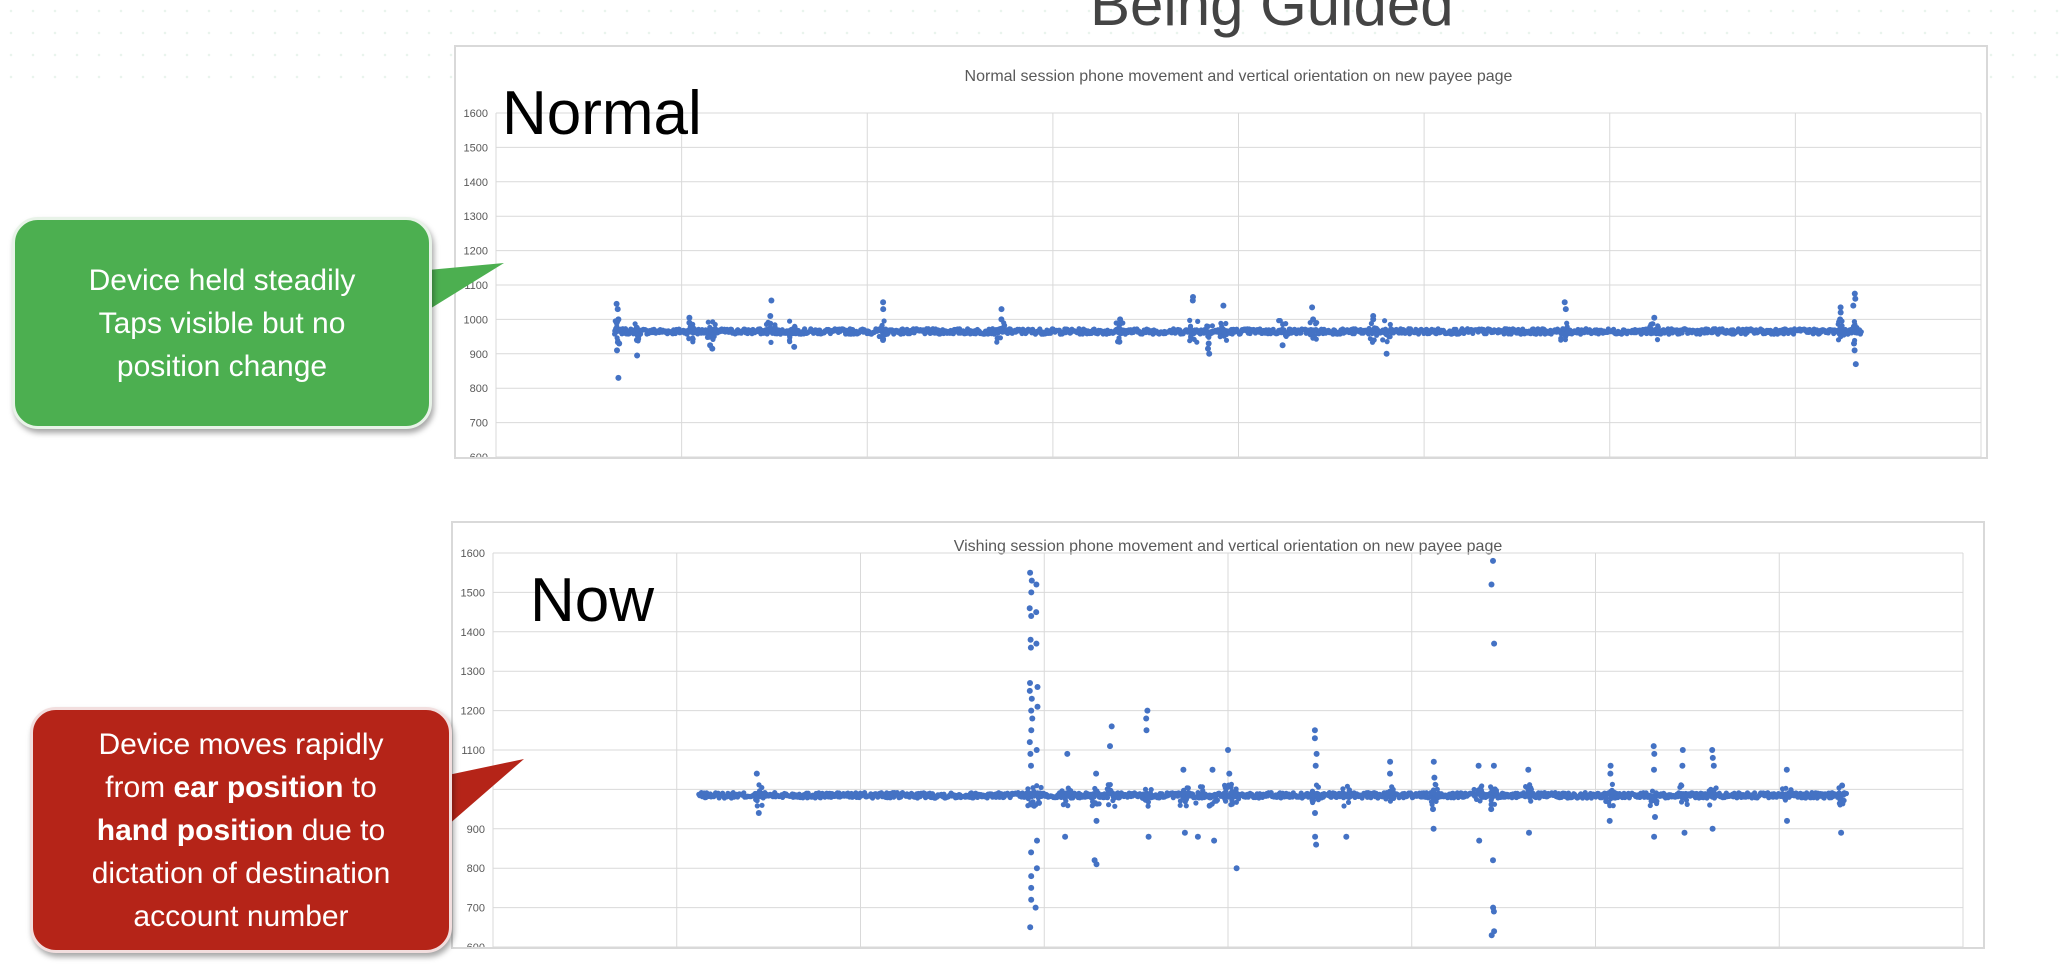 Image resolution: width=2064 pixels, height=978 pixels. What do you see at coordinates (222, 323) in the screenshot?
I see `green-callout-line-2: Taps visible but no` at bounding box center [222, 323].